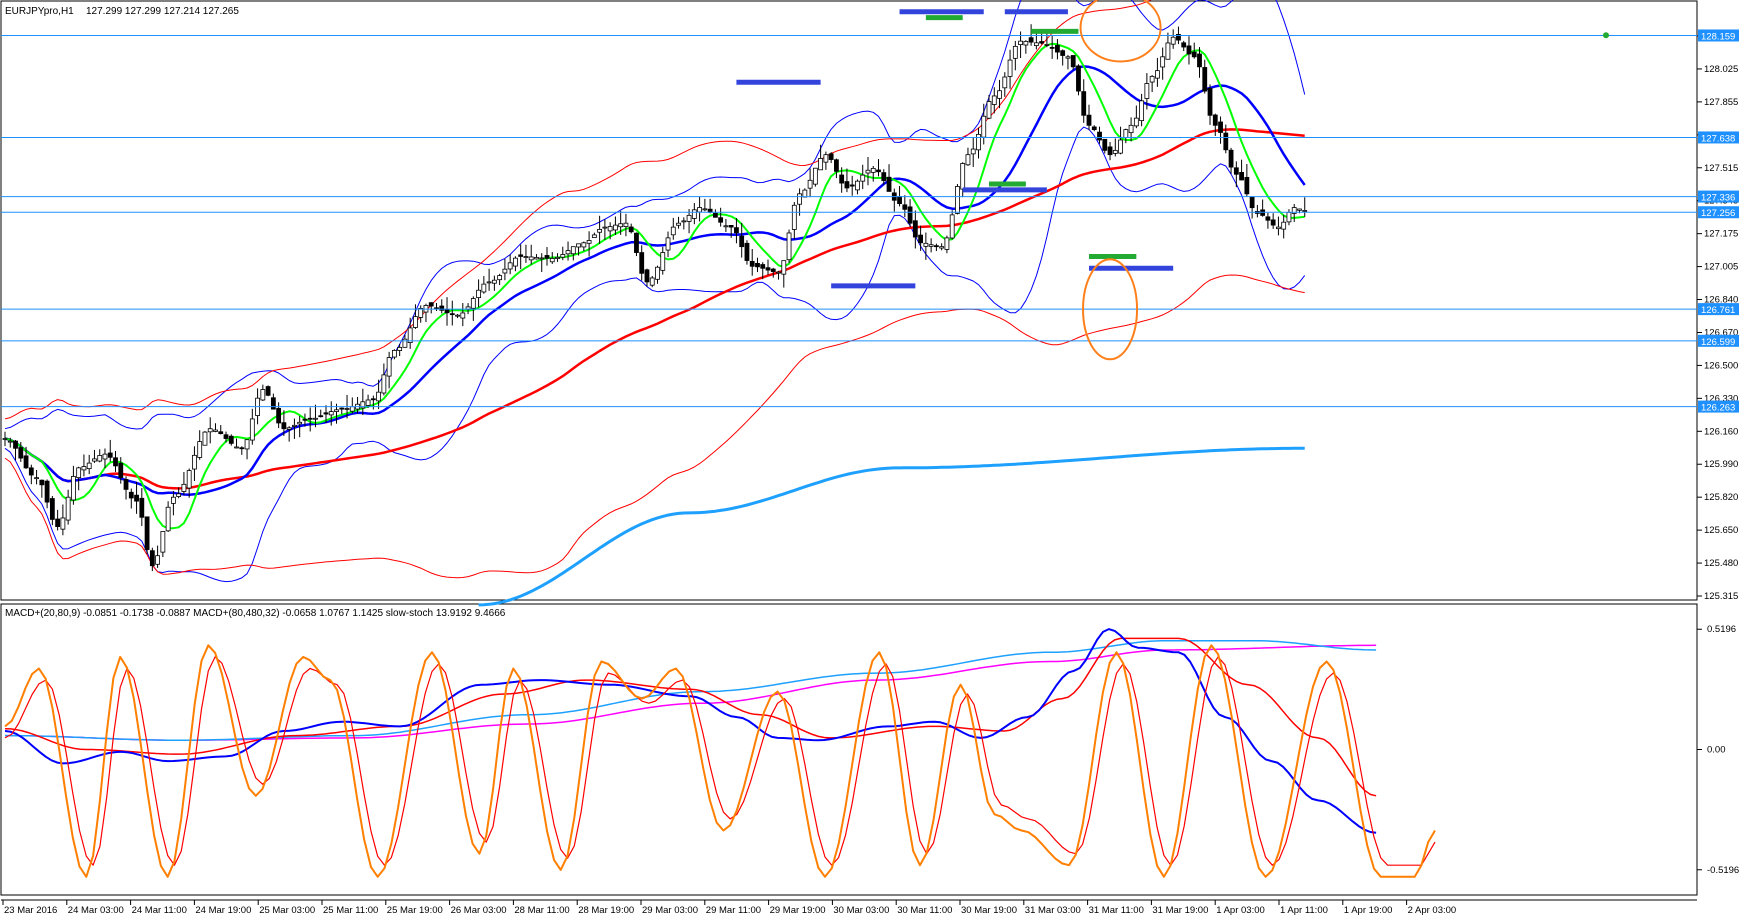 The height and width of the screenshot is (919, 1739). I want to click on price-tick-label: 127.175, so click(1721, 234).